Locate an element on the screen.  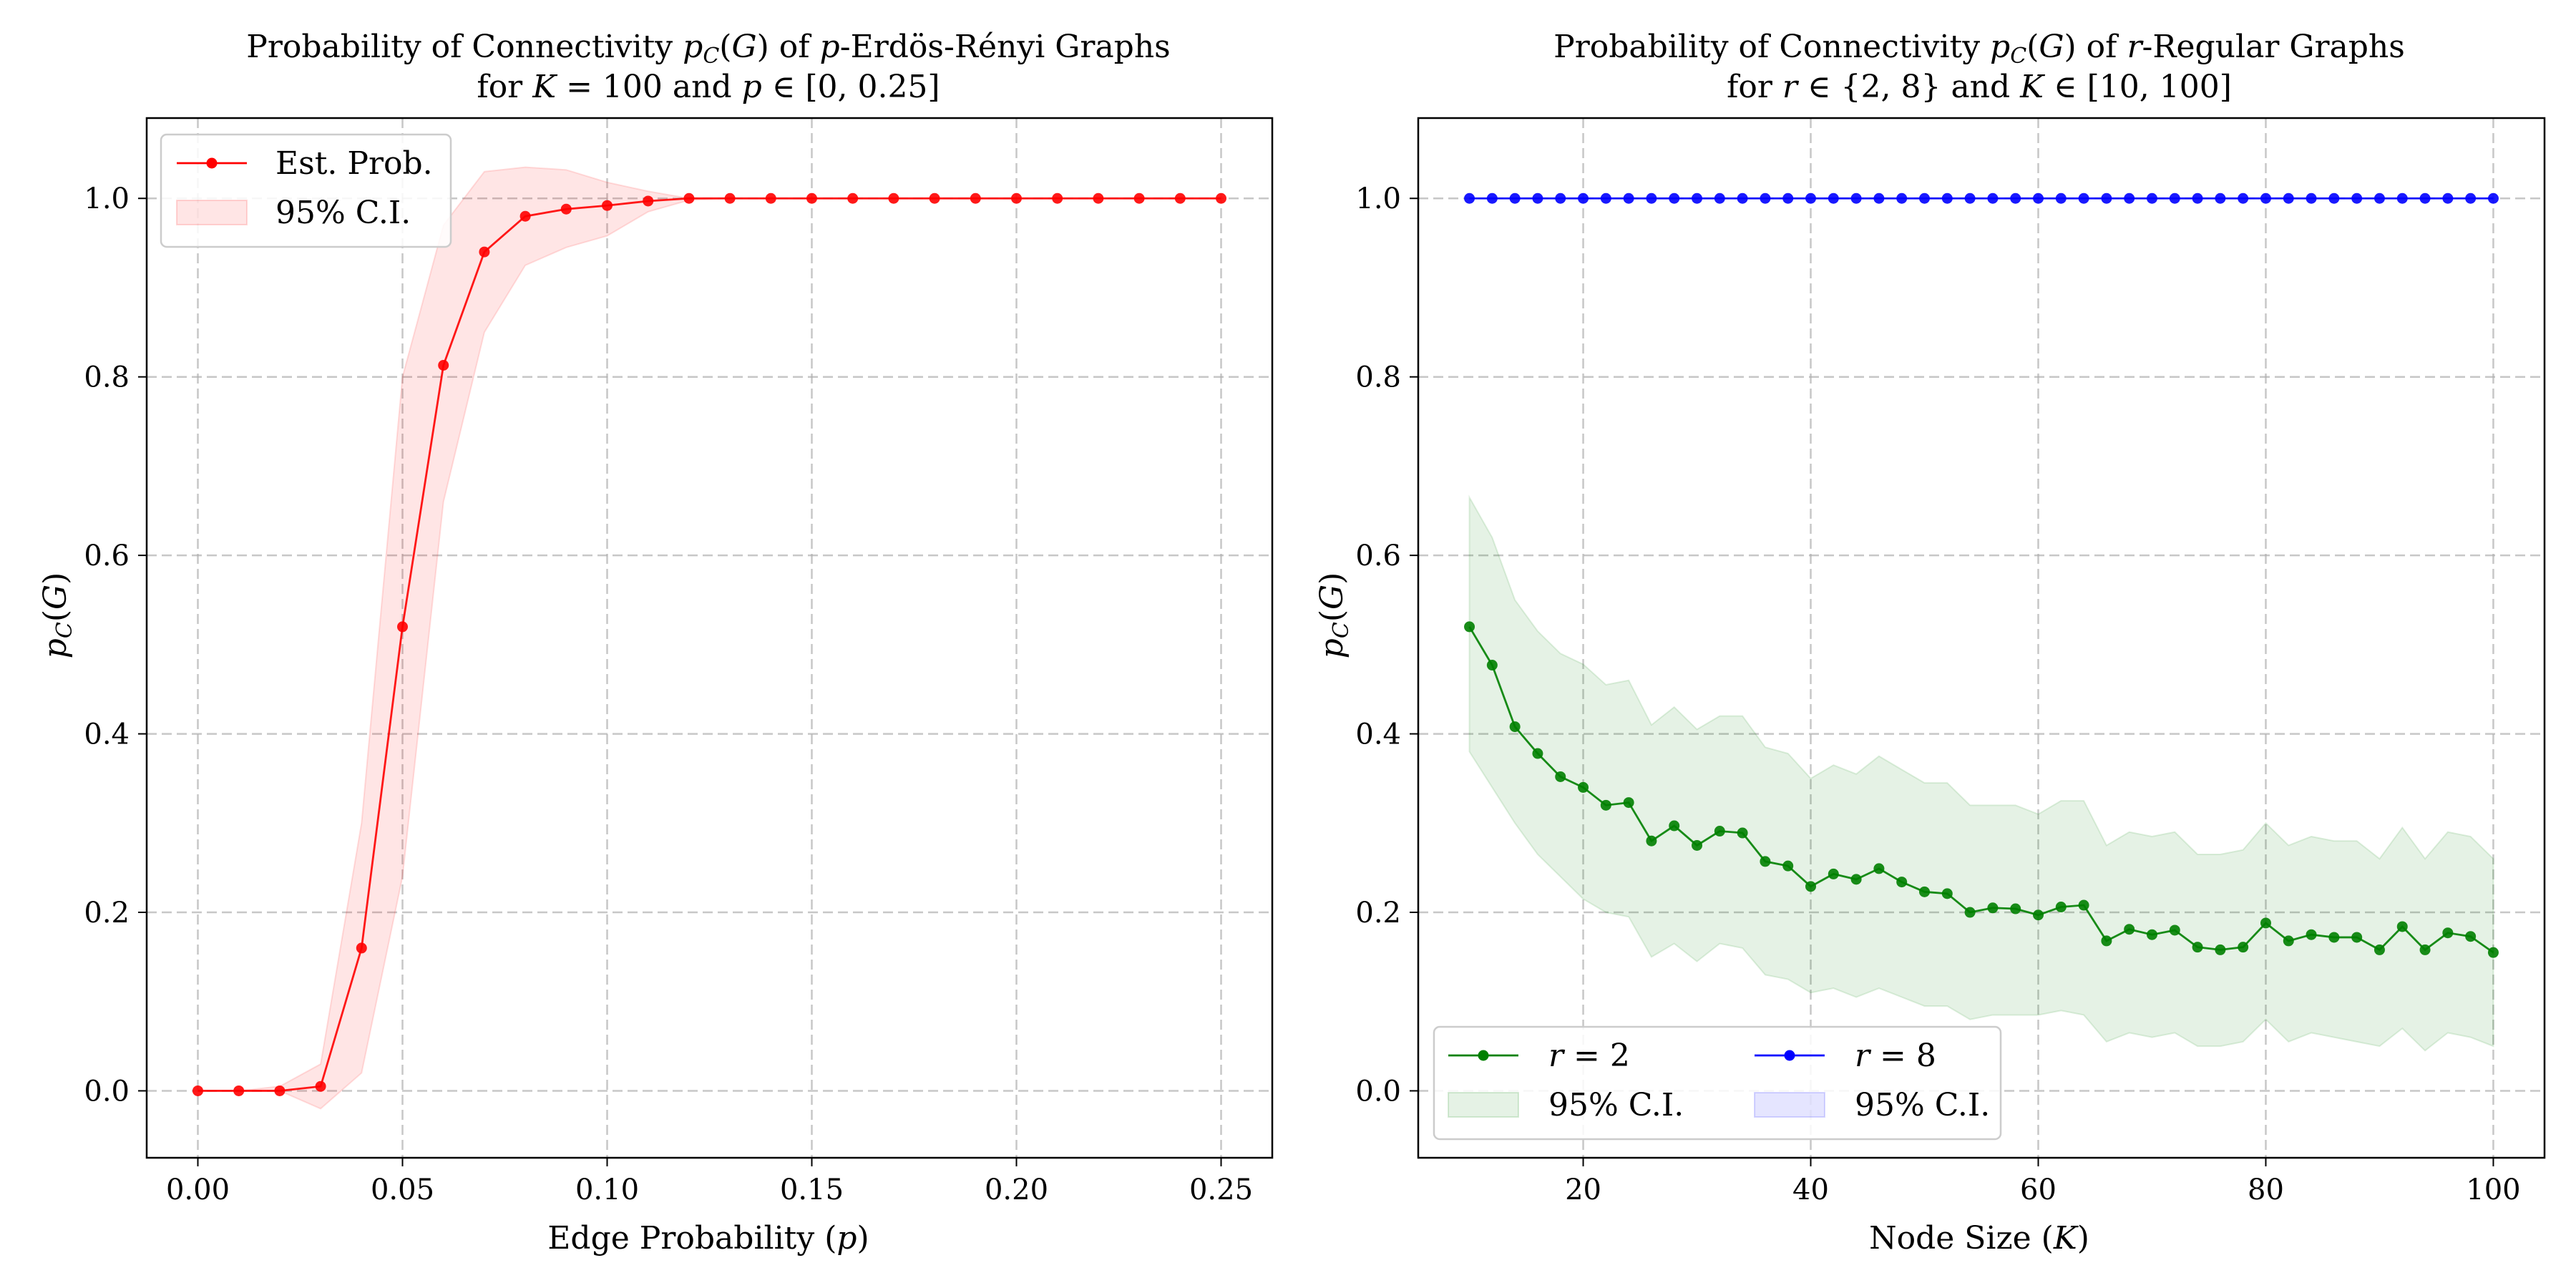
x-tick-label: 20 is located at coordinates (1583, 1190).